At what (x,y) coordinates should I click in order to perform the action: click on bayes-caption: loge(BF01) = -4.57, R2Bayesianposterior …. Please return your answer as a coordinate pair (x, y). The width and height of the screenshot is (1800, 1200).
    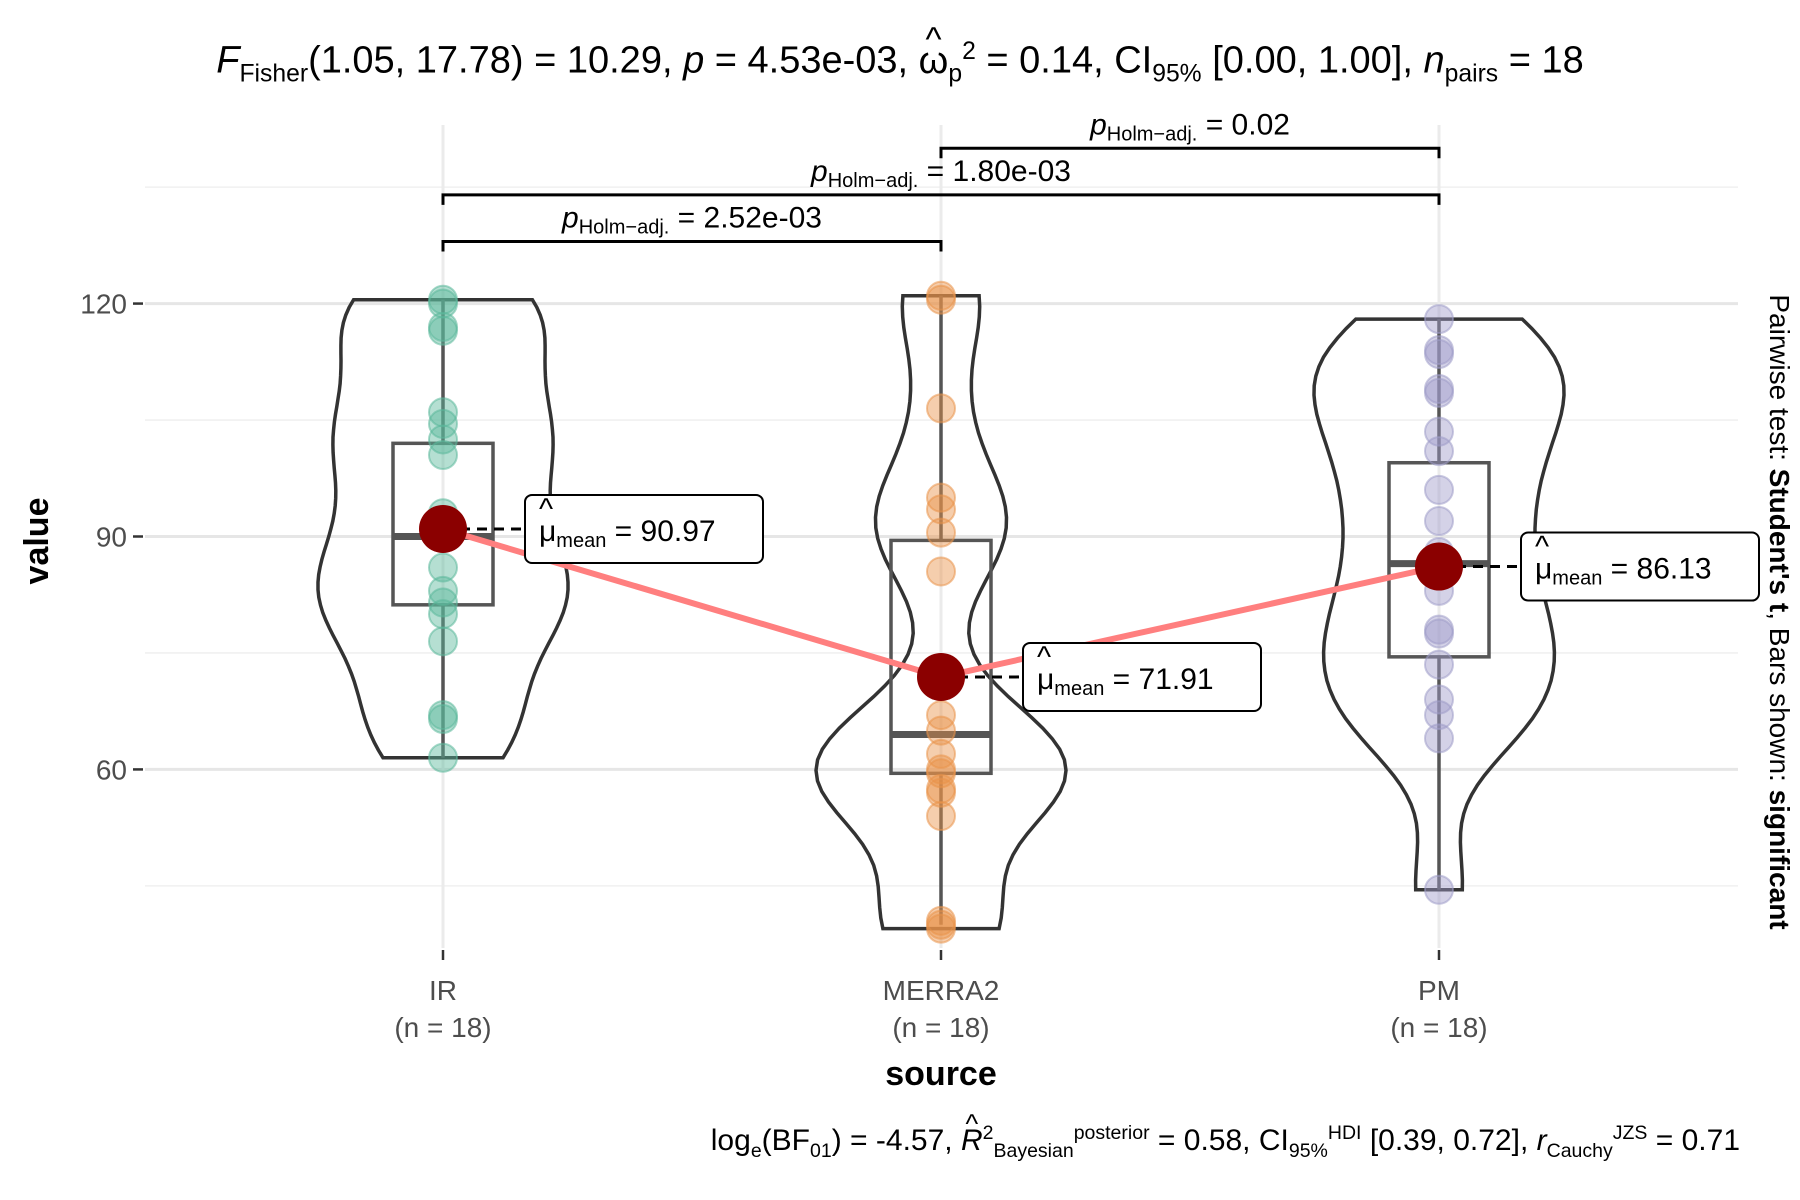
    Looking at the image, I should click on (1225, 1136).